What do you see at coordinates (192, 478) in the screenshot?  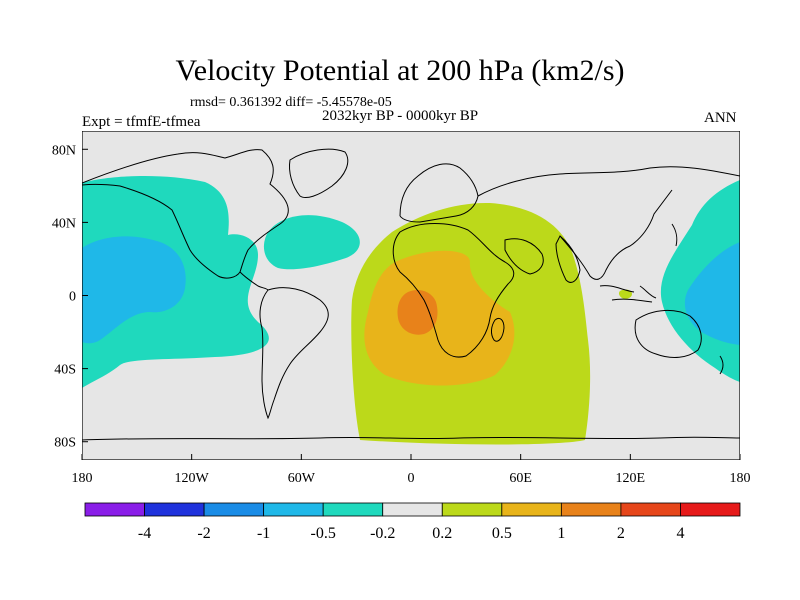 I see `x-tick-label: 120W` at bounding box center [192, 478].